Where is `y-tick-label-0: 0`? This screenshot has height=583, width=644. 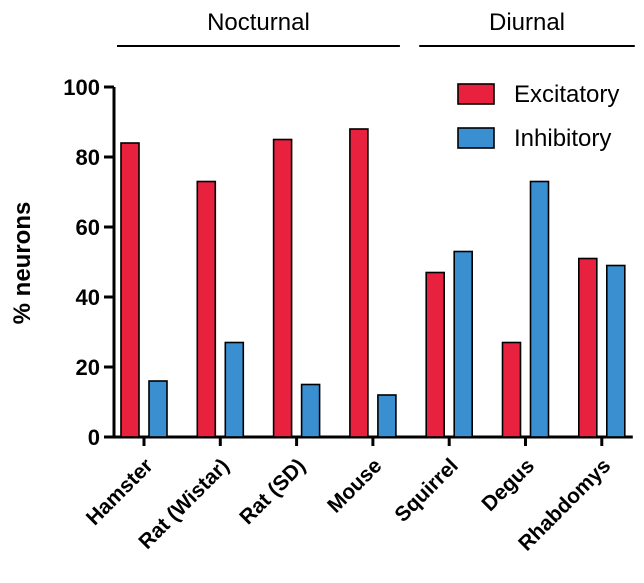
y-tick-label-0: 0 is located at coordinates (94, 437).